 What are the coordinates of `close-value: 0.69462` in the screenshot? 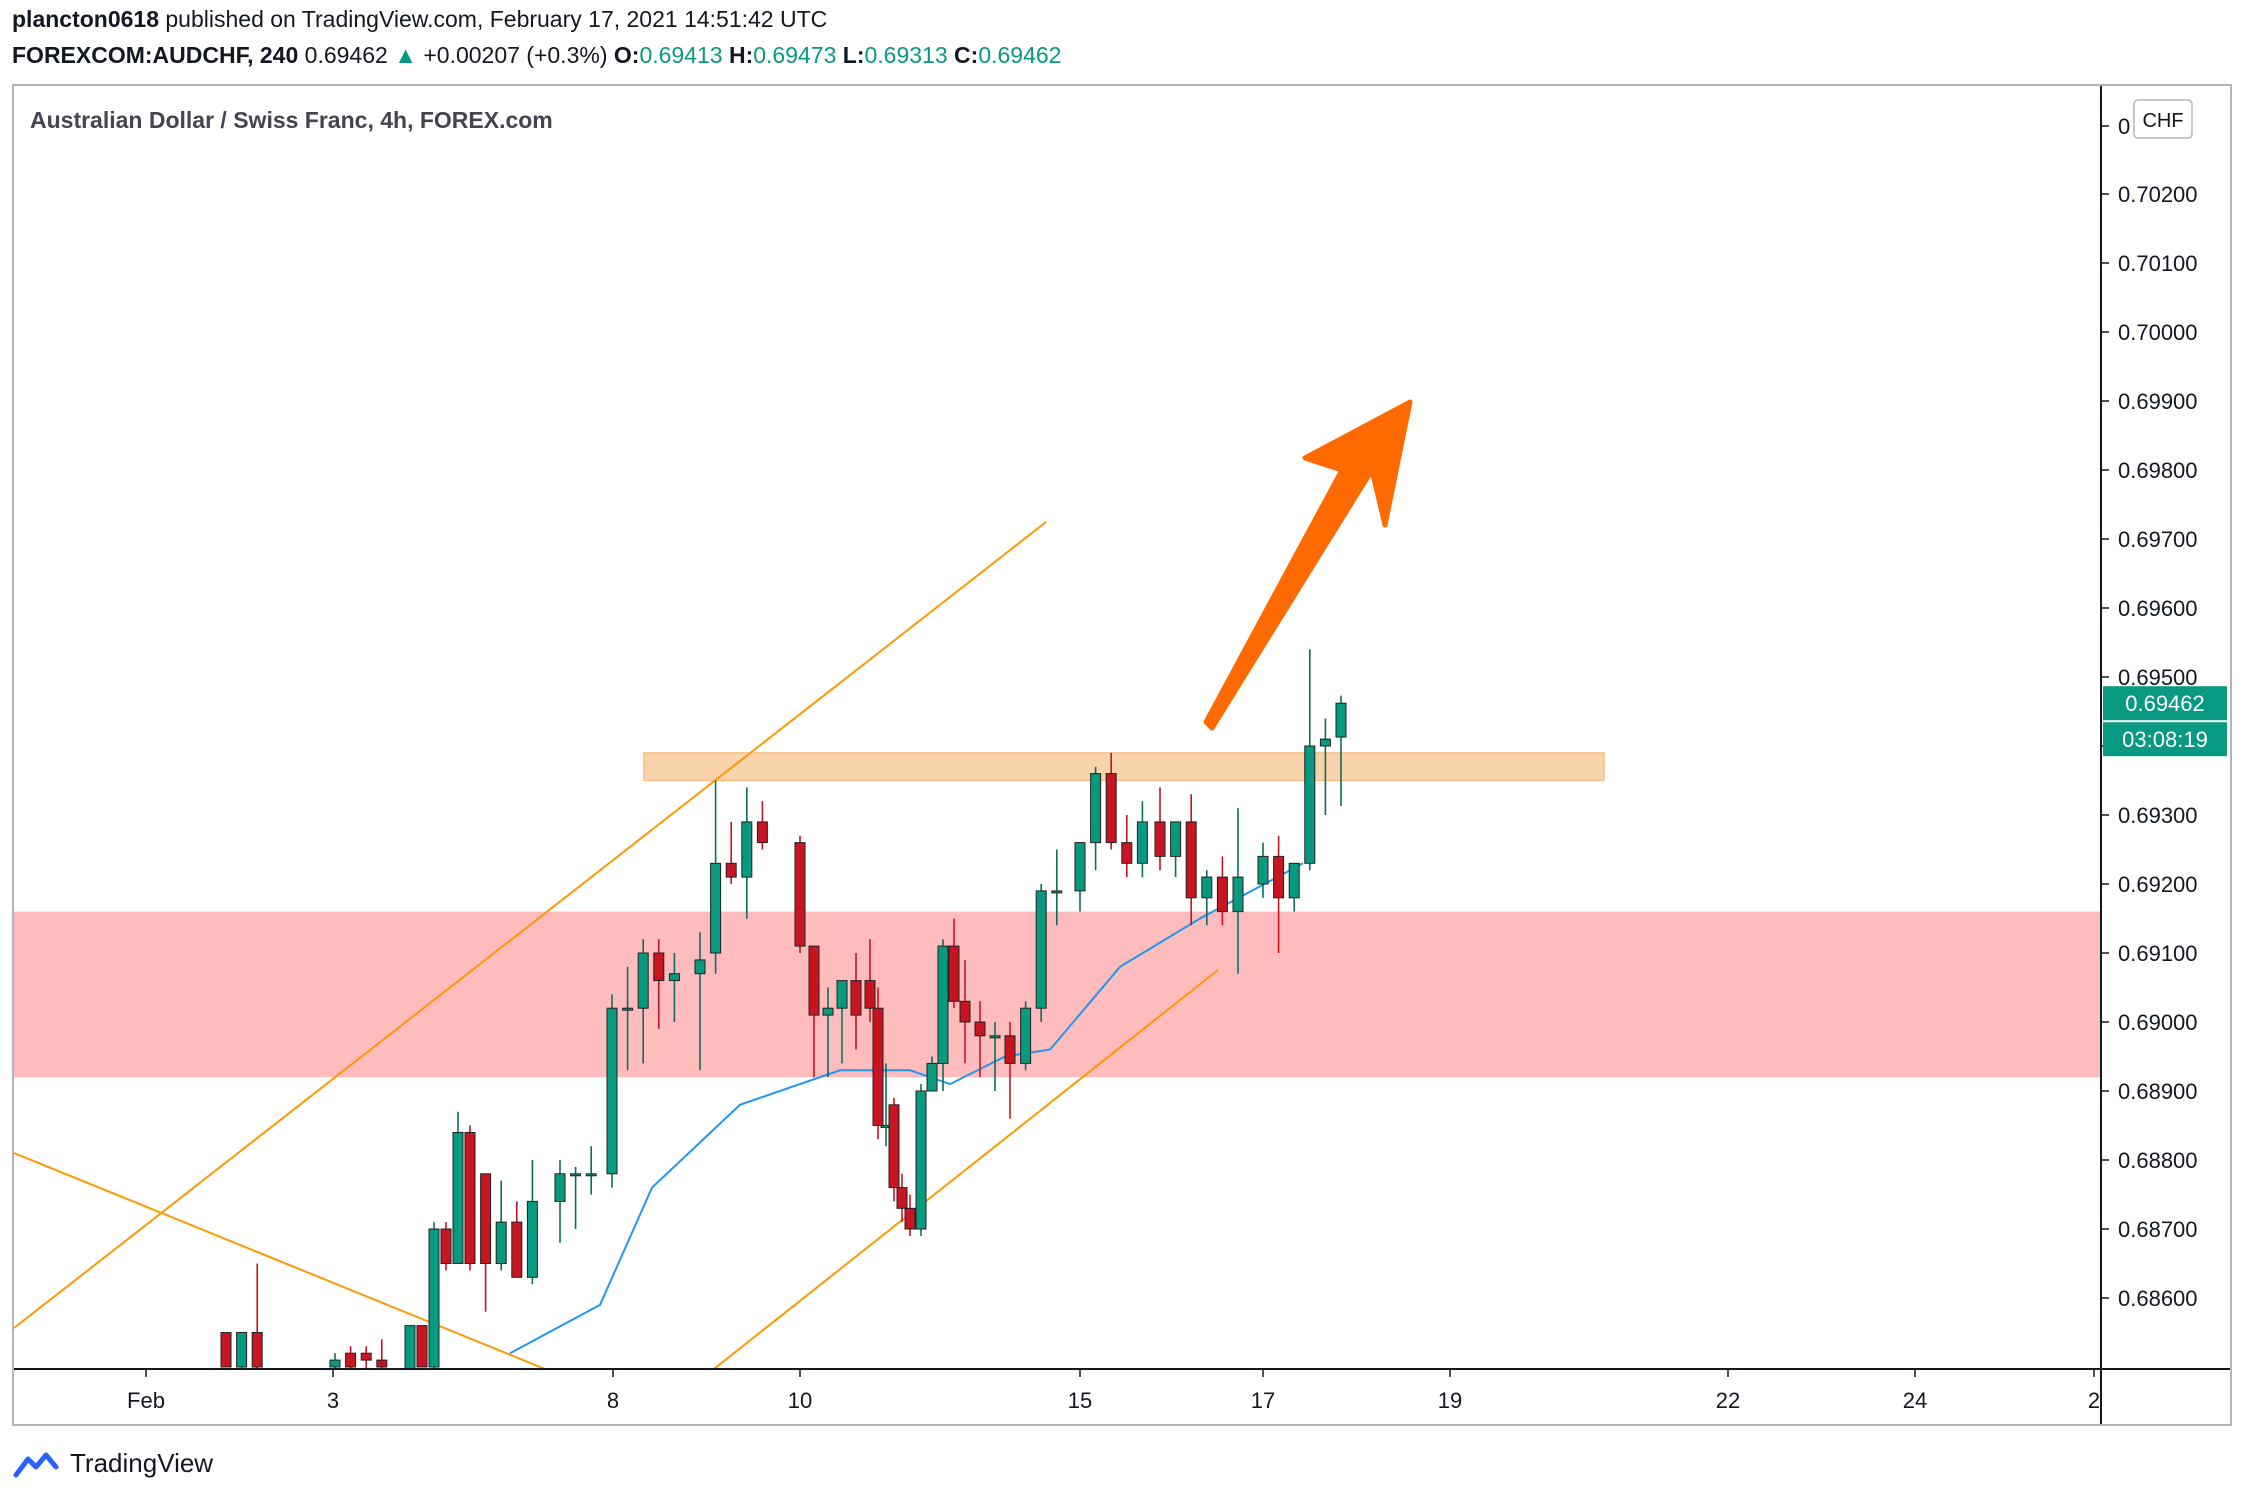 It's located at (1020, 55).